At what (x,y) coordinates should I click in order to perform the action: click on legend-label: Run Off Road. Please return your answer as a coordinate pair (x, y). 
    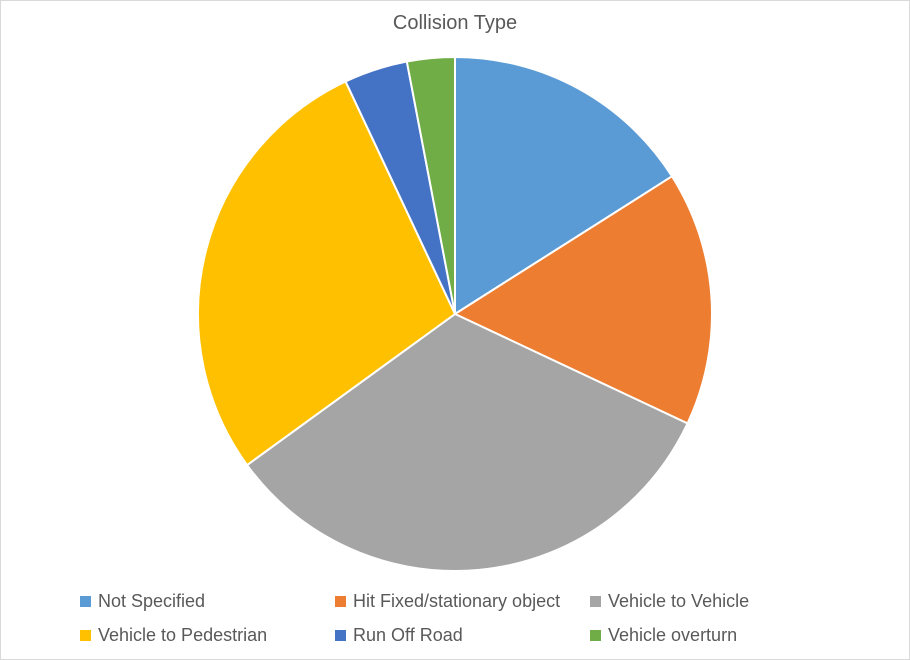
    Looking at the image, I should click on (408, 634).